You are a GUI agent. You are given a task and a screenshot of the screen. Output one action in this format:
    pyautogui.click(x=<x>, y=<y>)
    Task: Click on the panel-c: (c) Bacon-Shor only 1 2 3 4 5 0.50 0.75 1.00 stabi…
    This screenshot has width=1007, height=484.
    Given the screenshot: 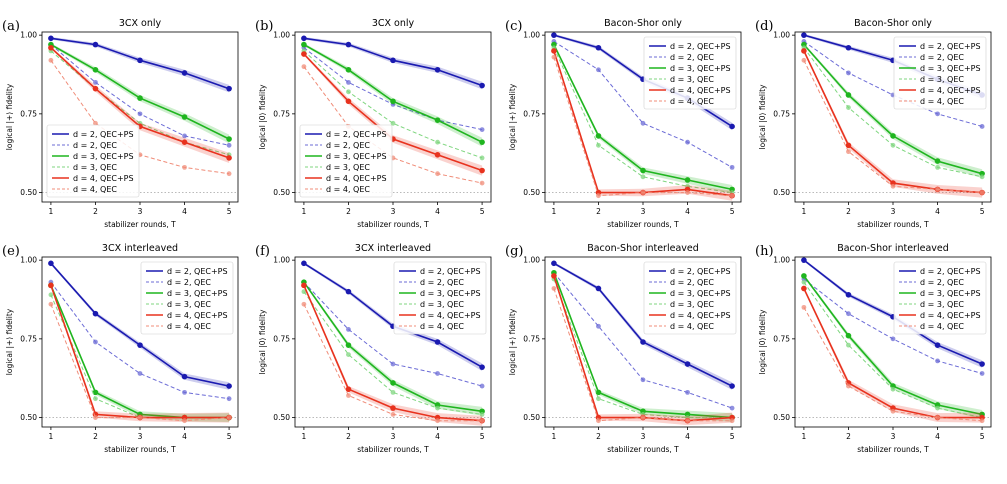 What is the action you would take?
    pyautogui.click(x=623, y=123)
    